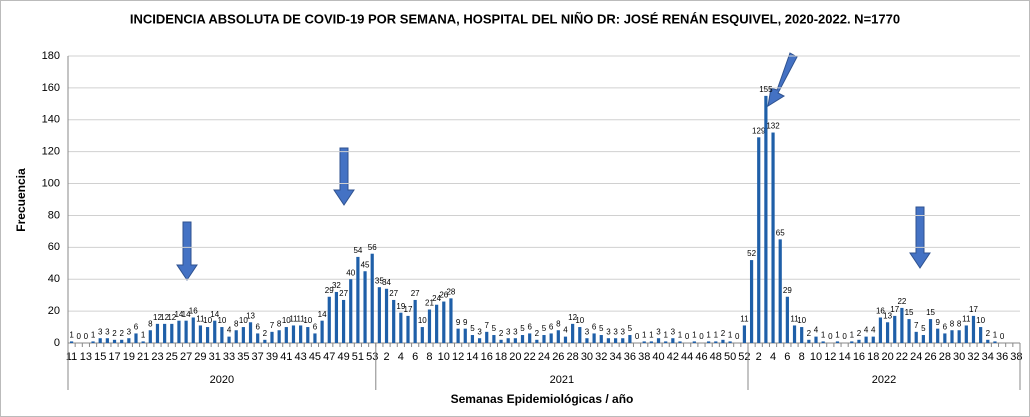  Describe the element at coordinates (357, 250) in the screenshot. I see `value-label: 54` at that location.